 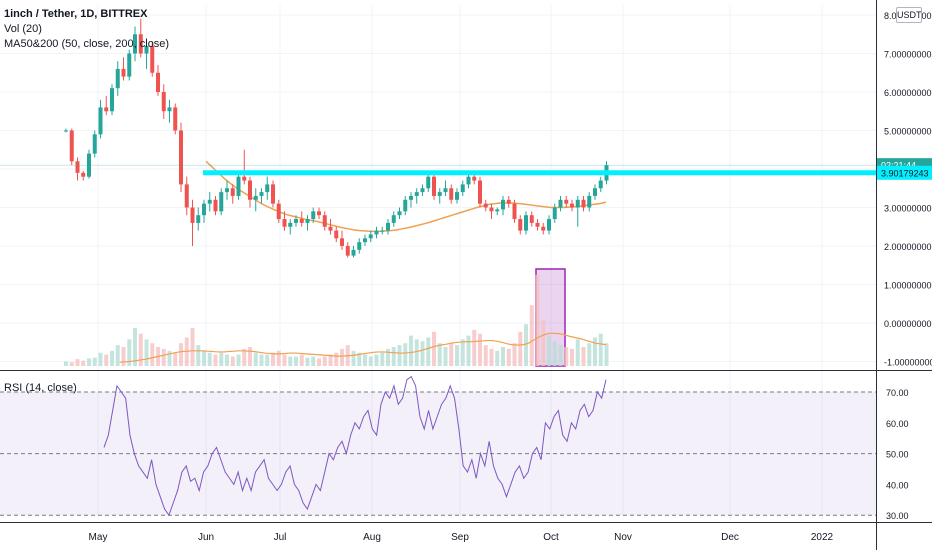 What do you see at coordinates (336, 320) in the screenshot?
I see `volume-bars` at bounding box center [336, 320].